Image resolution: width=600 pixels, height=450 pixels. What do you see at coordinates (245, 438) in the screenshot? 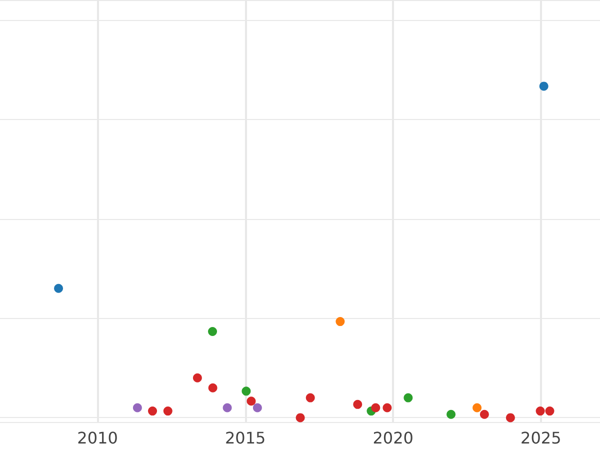
I see `x-tick-label: 2015` at bounding box center [245, 438].